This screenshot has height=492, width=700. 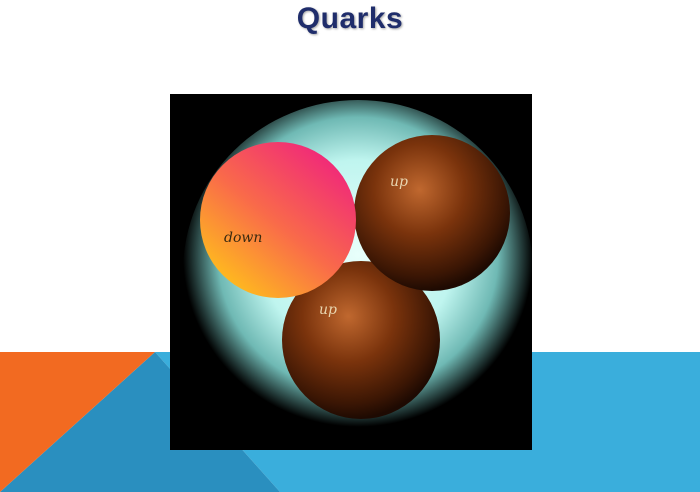 What do you see at coordinates (278, 220) in the screenshot?
I see `down-quark` at bounding box center [278, 220].